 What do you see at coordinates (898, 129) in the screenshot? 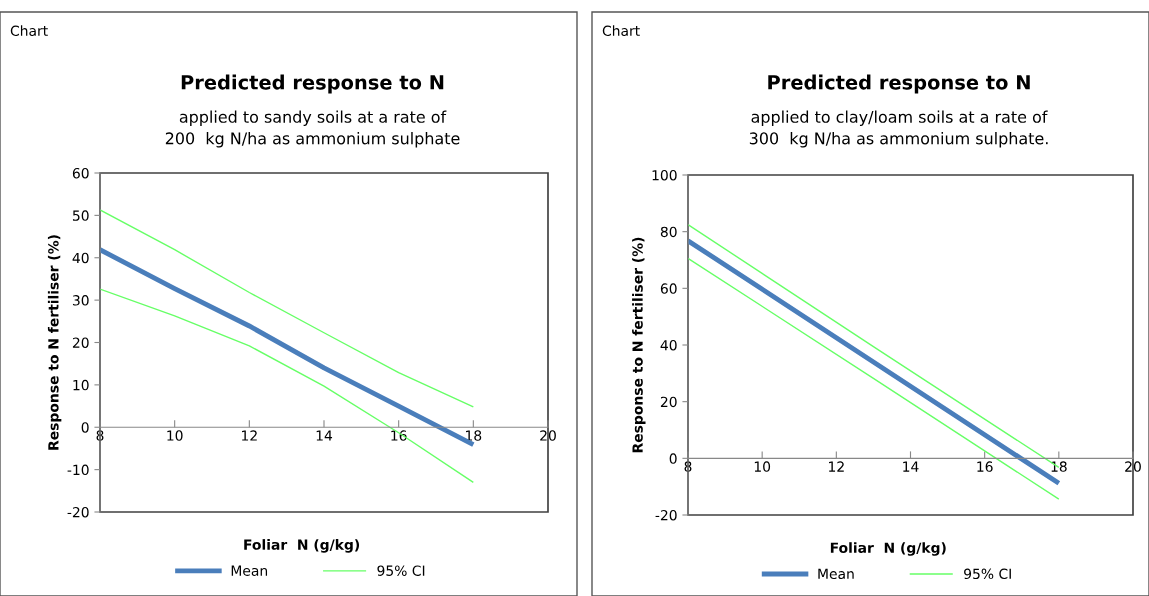
I see `chart-subtitle: applied to clay/loam soils at a rate of 300 kg N/ha as ammonium sulphate.` at bounding box center [898, 129].